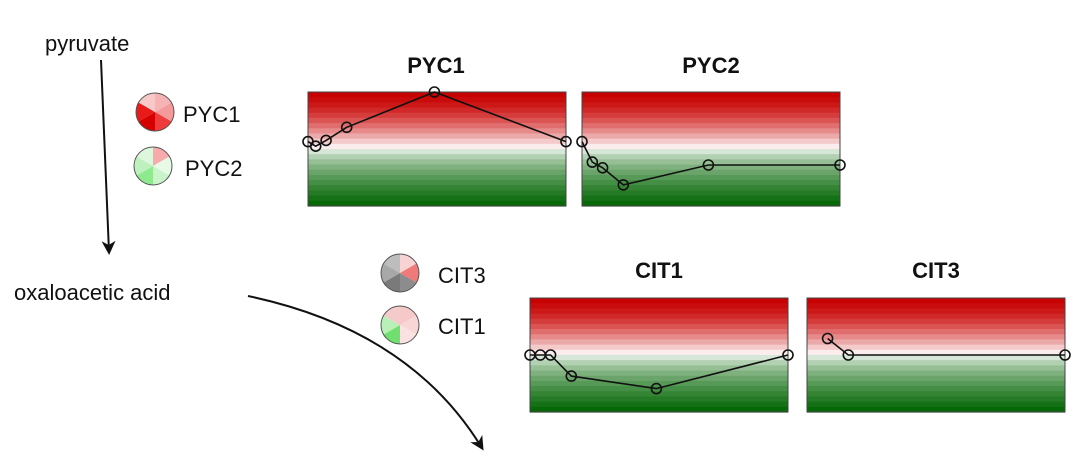 This screenshot has width=1074, height=460. I want to click on expression-chart-cit1, so click(659, 355).